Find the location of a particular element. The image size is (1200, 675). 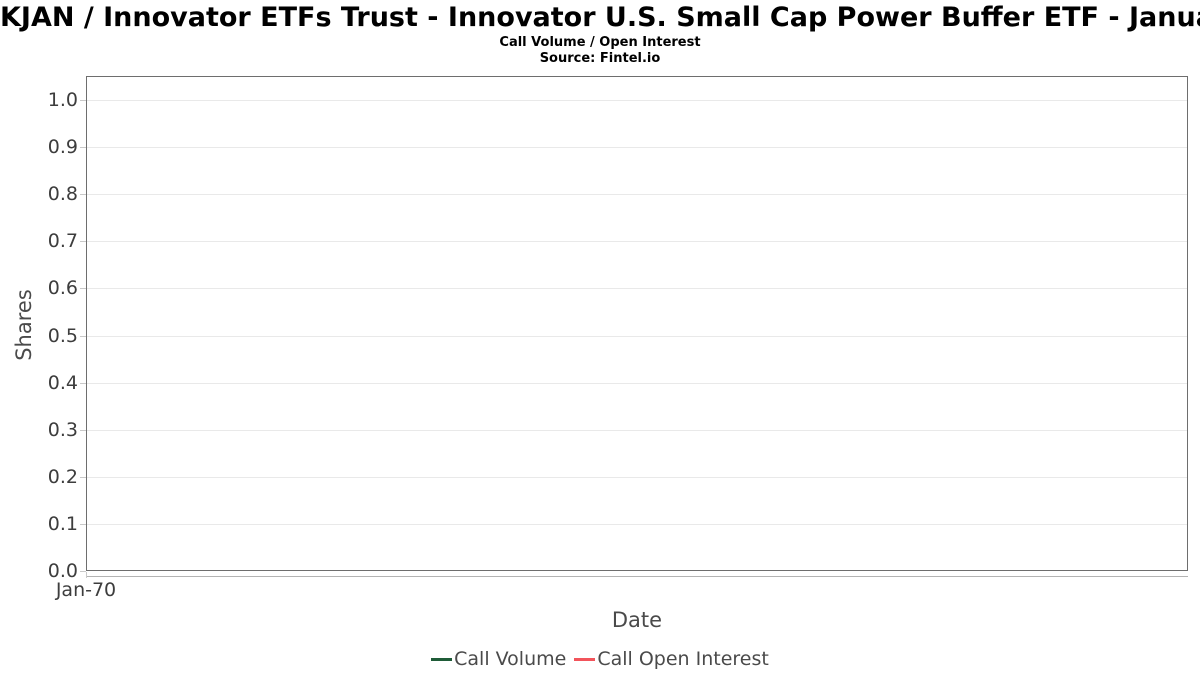

legend-item-call-open-interest: Call Open Interest is located at coordinates (671, 659).